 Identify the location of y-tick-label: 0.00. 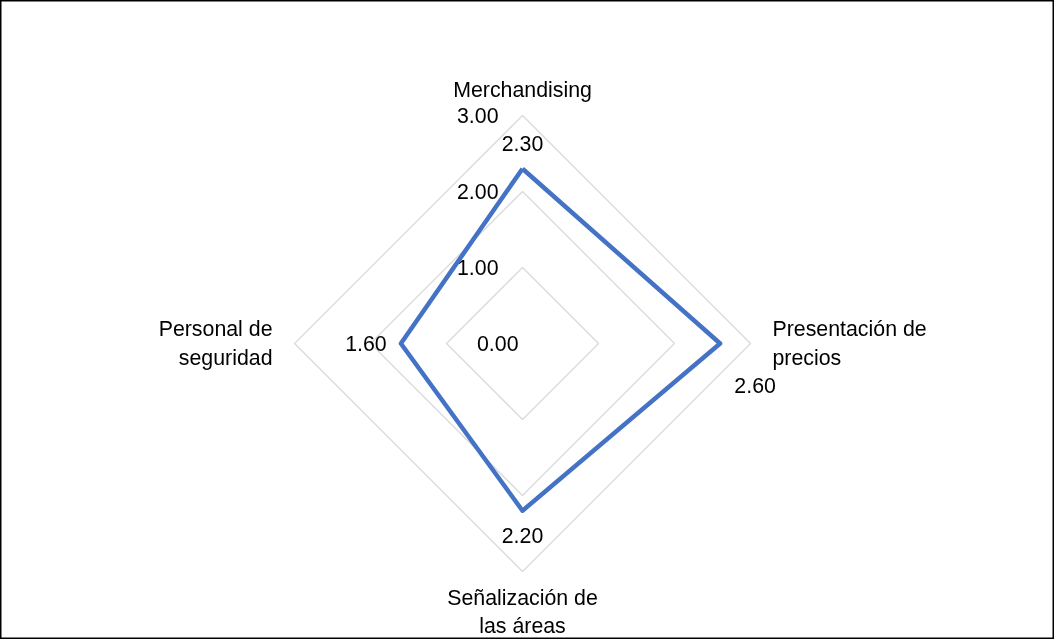
(497, 344).